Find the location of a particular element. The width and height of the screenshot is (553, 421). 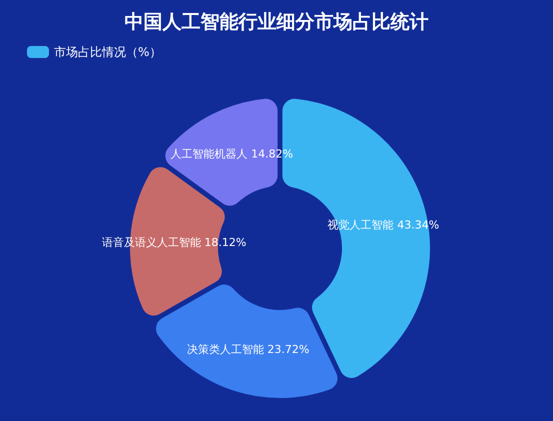

slice-label: 决策类人工智能 23.72% is located at coordinates (248, 349).